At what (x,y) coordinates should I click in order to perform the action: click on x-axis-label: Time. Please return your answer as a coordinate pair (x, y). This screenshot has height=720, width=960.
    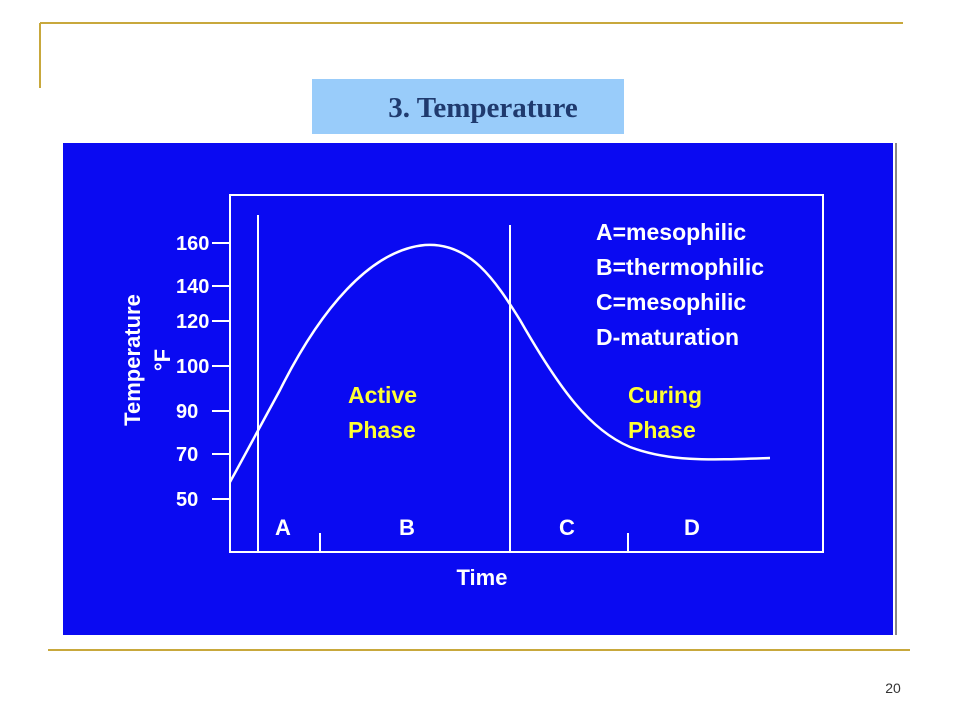
    Looking at the image, I should click on (482, 577).